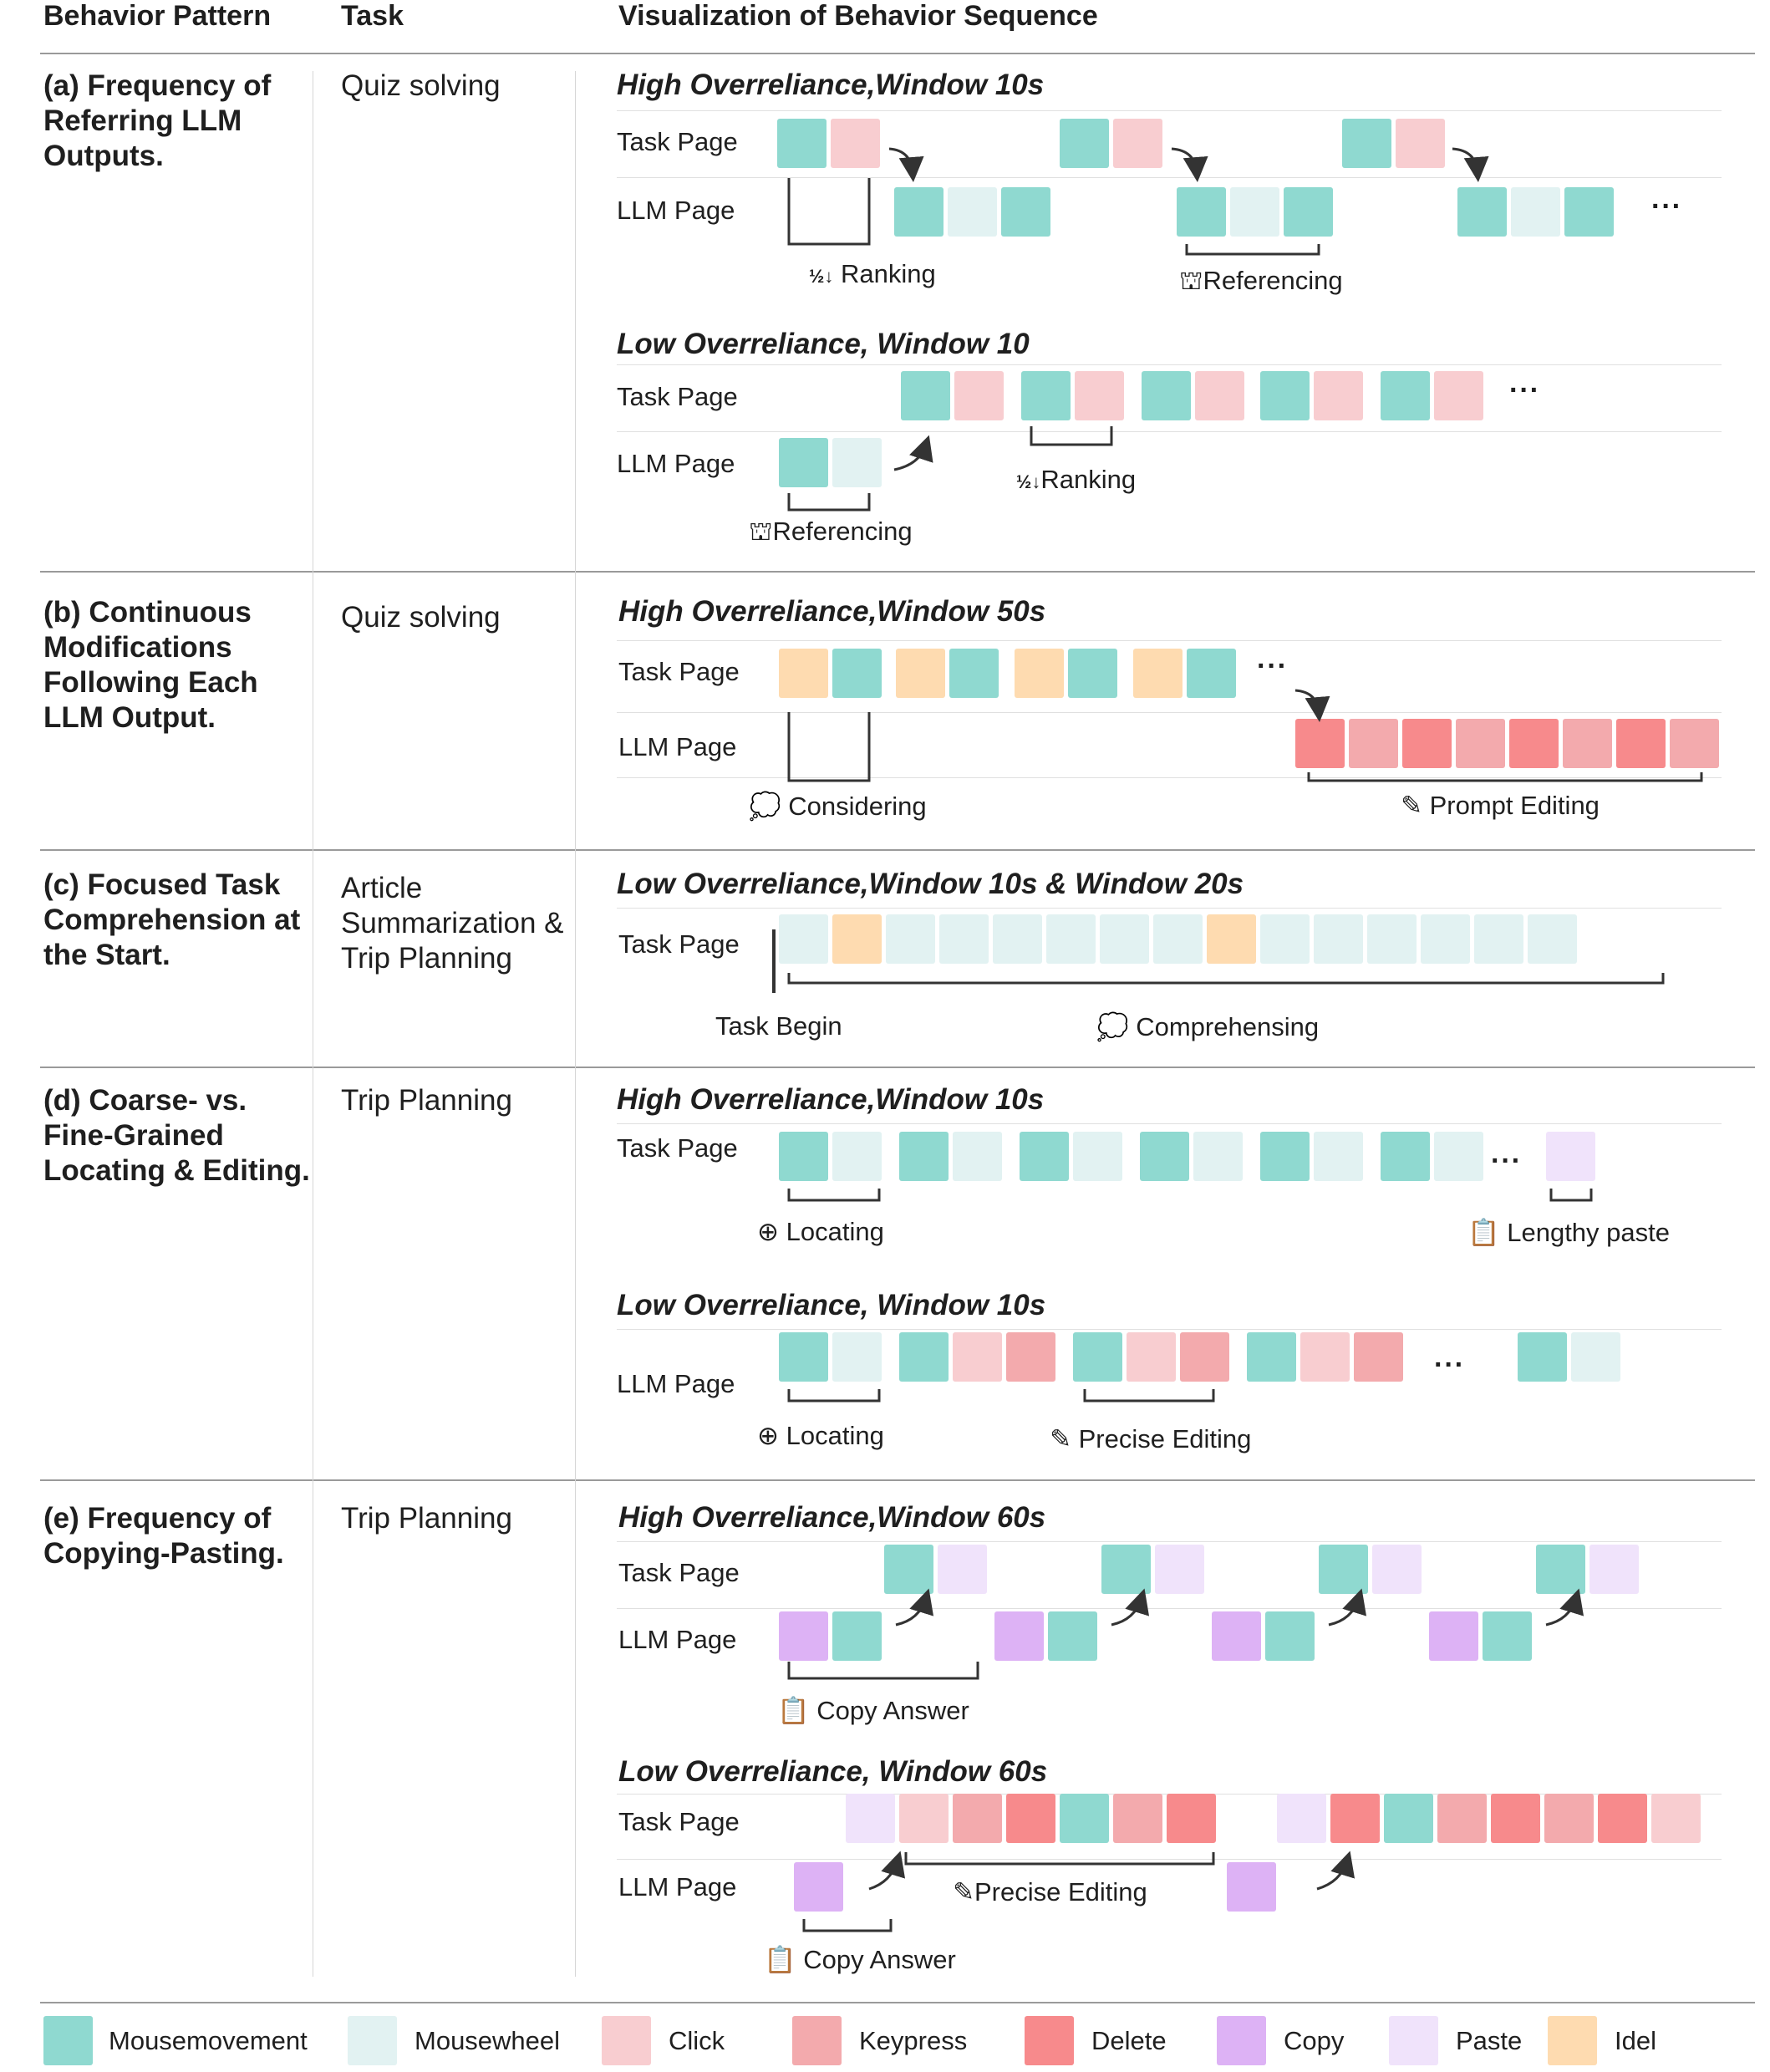 The width and height of the screenshot is (1770, 2072). Describe the element at coordinates (1413, 2040) in the screenshot. I see `legend-swatch-paste` at that location.